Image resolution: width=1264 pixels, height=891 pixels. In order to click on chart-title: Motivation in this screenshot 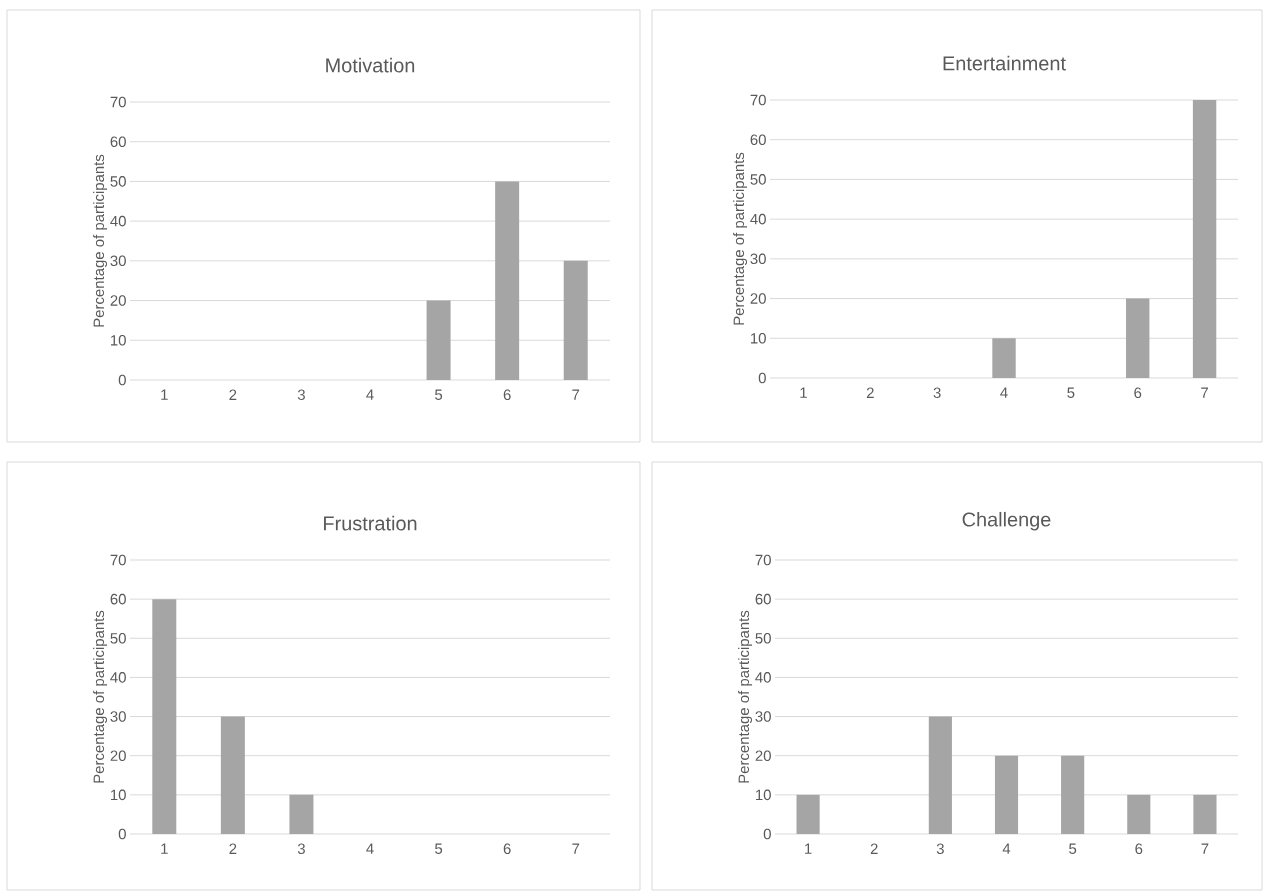, I will do `click(370, 65)`.